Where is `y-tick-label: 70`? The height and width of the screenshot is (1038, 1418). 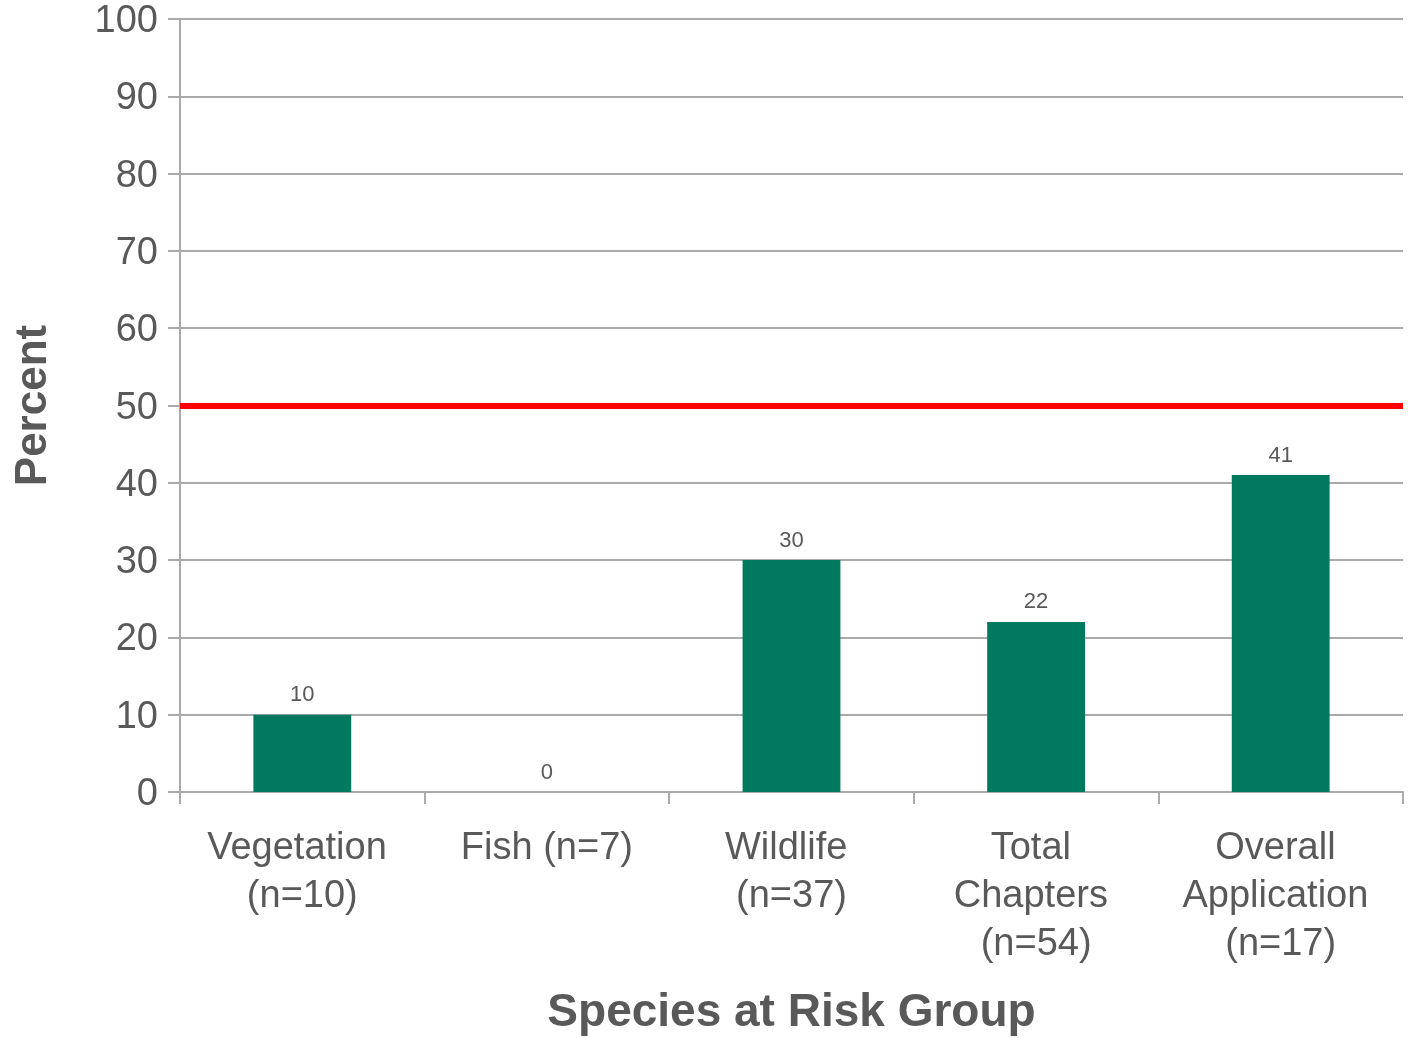
y-tick-label: 70 is located at coordinates (136, 250).